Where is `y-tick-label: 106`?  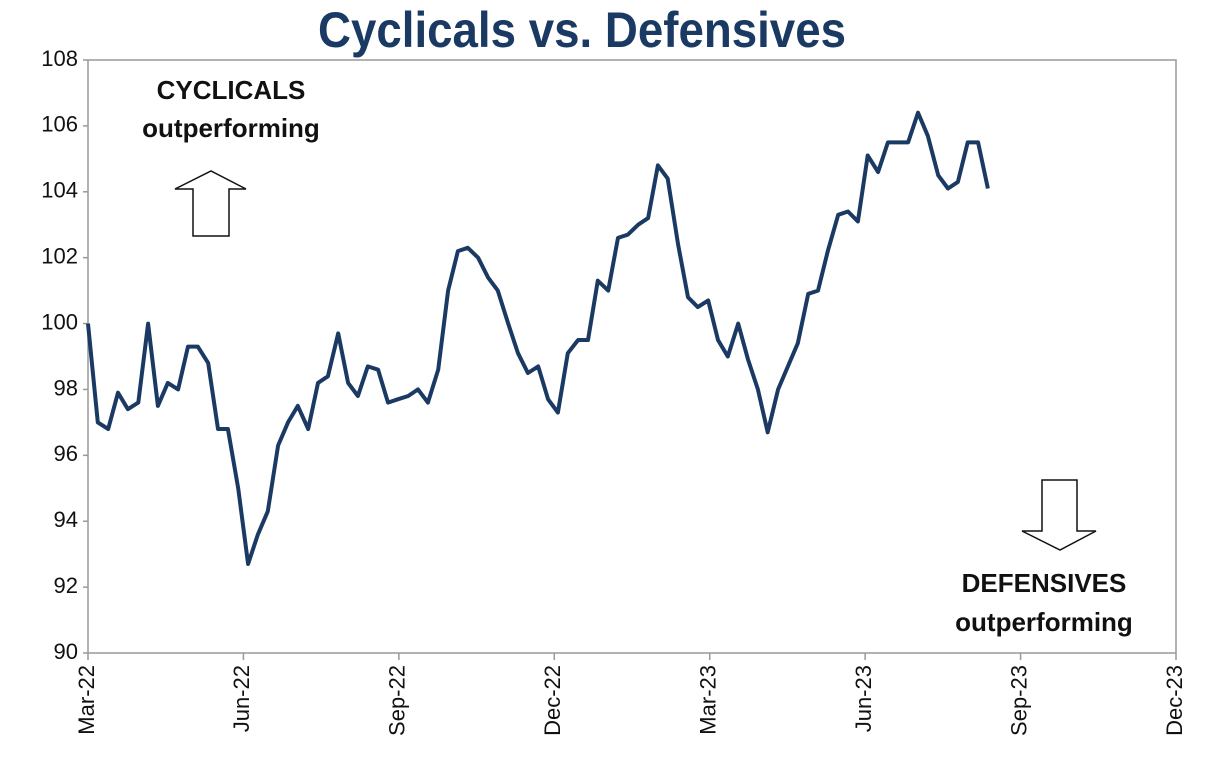
y-tick-label: 106 is located at coordinates (59, 124).